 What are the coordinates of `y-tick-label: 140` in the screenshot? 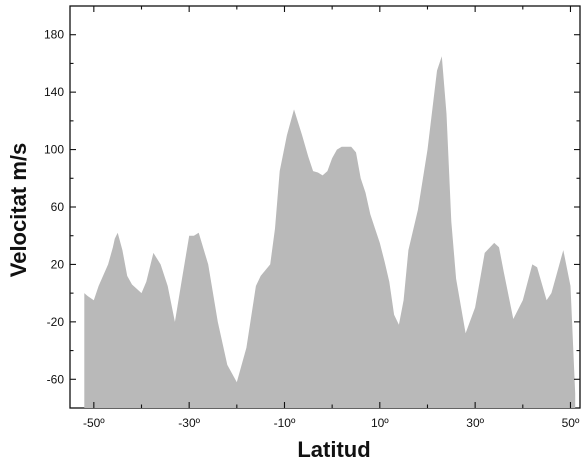 It's located at (54, 92).